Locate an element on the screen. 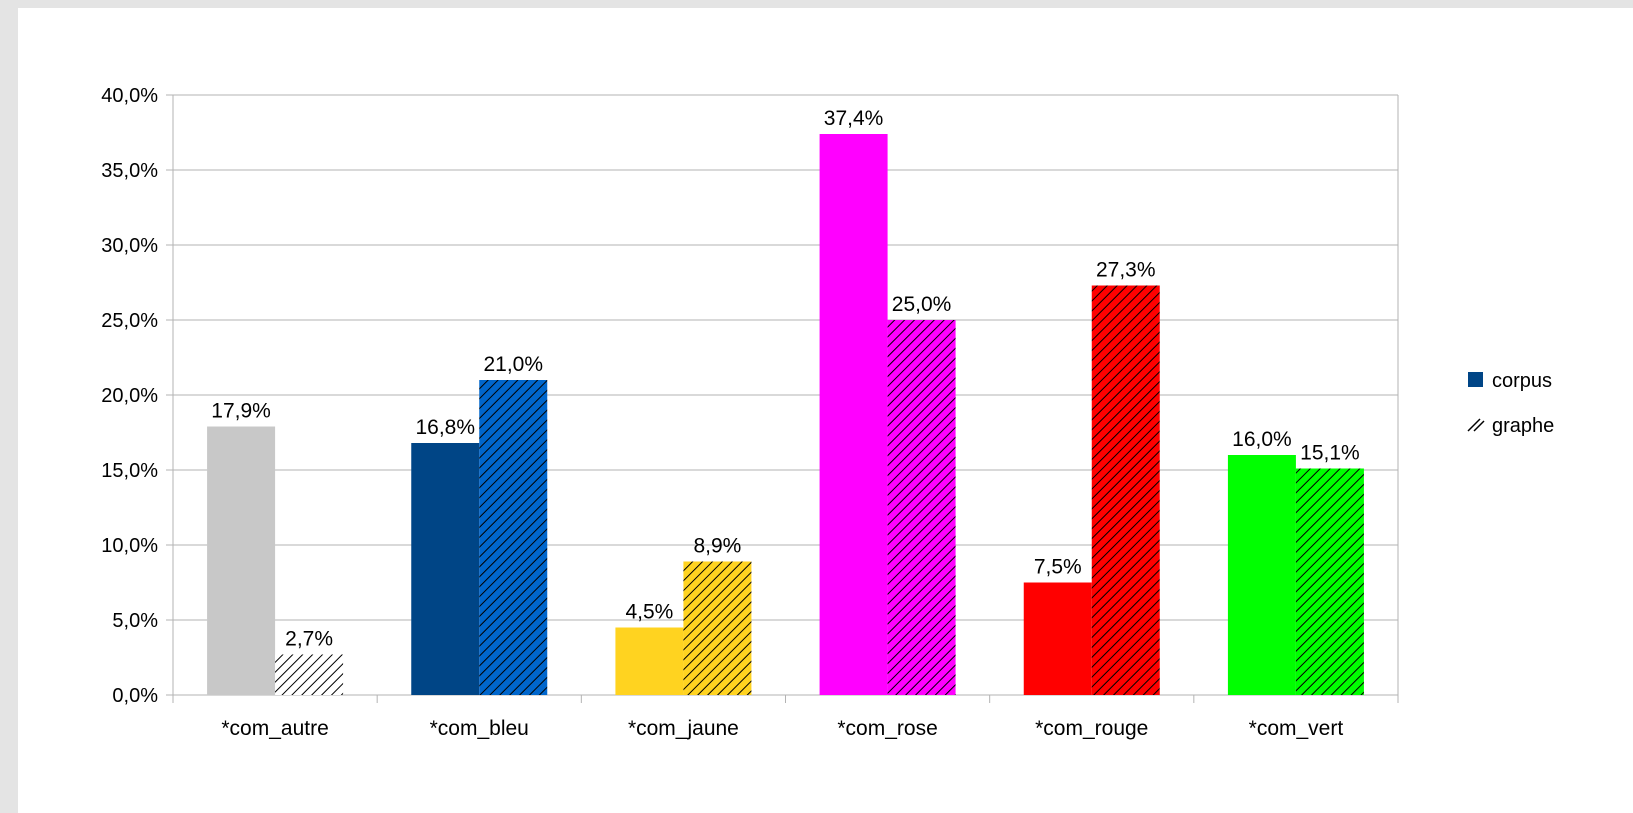  bar-corpus-com_bleu is located at coordinates (445, 569).